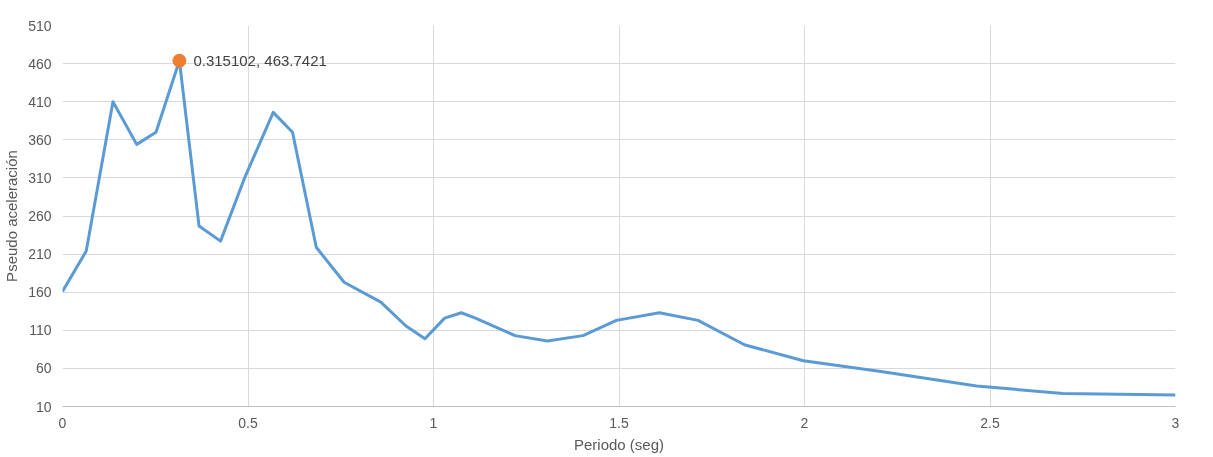 Image resolution: width=1213 pixels, height=457 pixels. Describe the element at coordinates (433, 422) in the screenshot. I see `x-tick-label: 1` at that location.